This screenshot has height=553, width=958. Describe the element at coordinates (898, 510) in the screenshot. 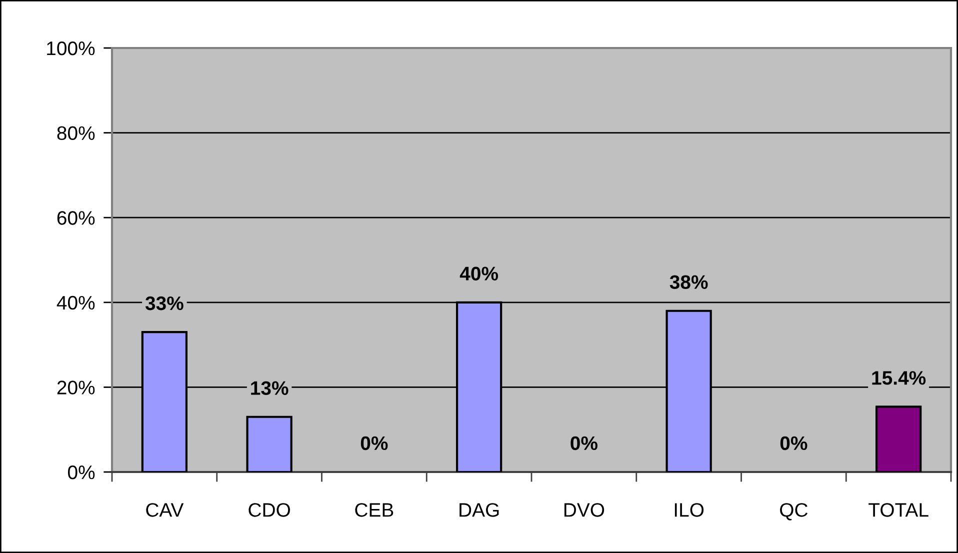

I see `x-tick-label: TOTAL` at that location.